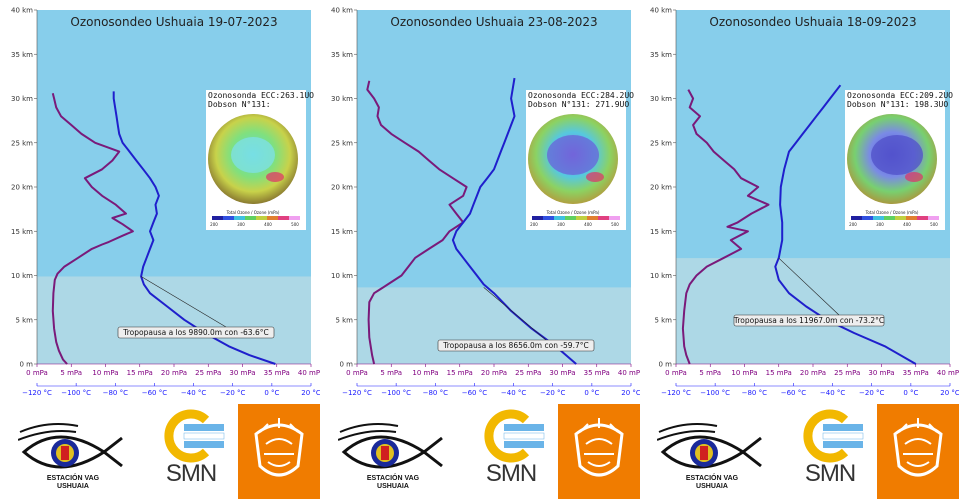  Describe the element at coordinates (661, 11) in the screenshot. I see `y-tick-label: 40 km` at that location.